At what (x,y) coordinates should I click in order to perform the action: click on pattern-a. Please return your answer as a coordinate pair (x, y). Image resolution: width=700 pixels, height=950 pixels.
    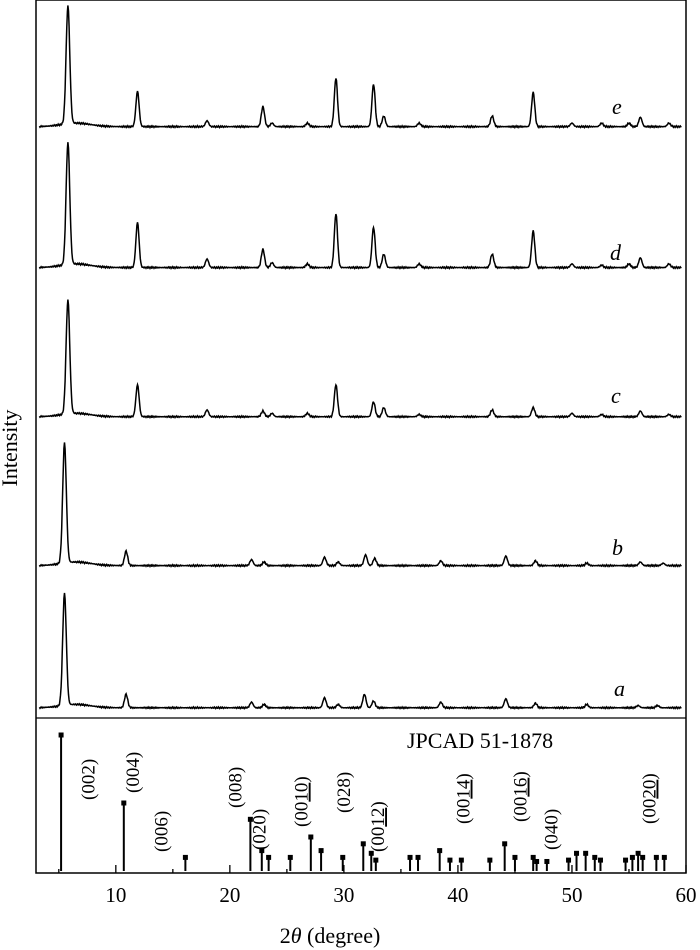
    Looking at the image, I should click on (360, 651).